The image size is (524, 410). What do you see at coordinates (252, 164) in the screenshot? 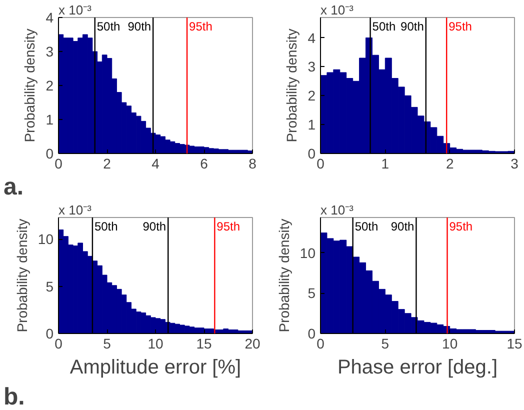
I see `x-tick-label: 8` at bounding box center [252, 164].